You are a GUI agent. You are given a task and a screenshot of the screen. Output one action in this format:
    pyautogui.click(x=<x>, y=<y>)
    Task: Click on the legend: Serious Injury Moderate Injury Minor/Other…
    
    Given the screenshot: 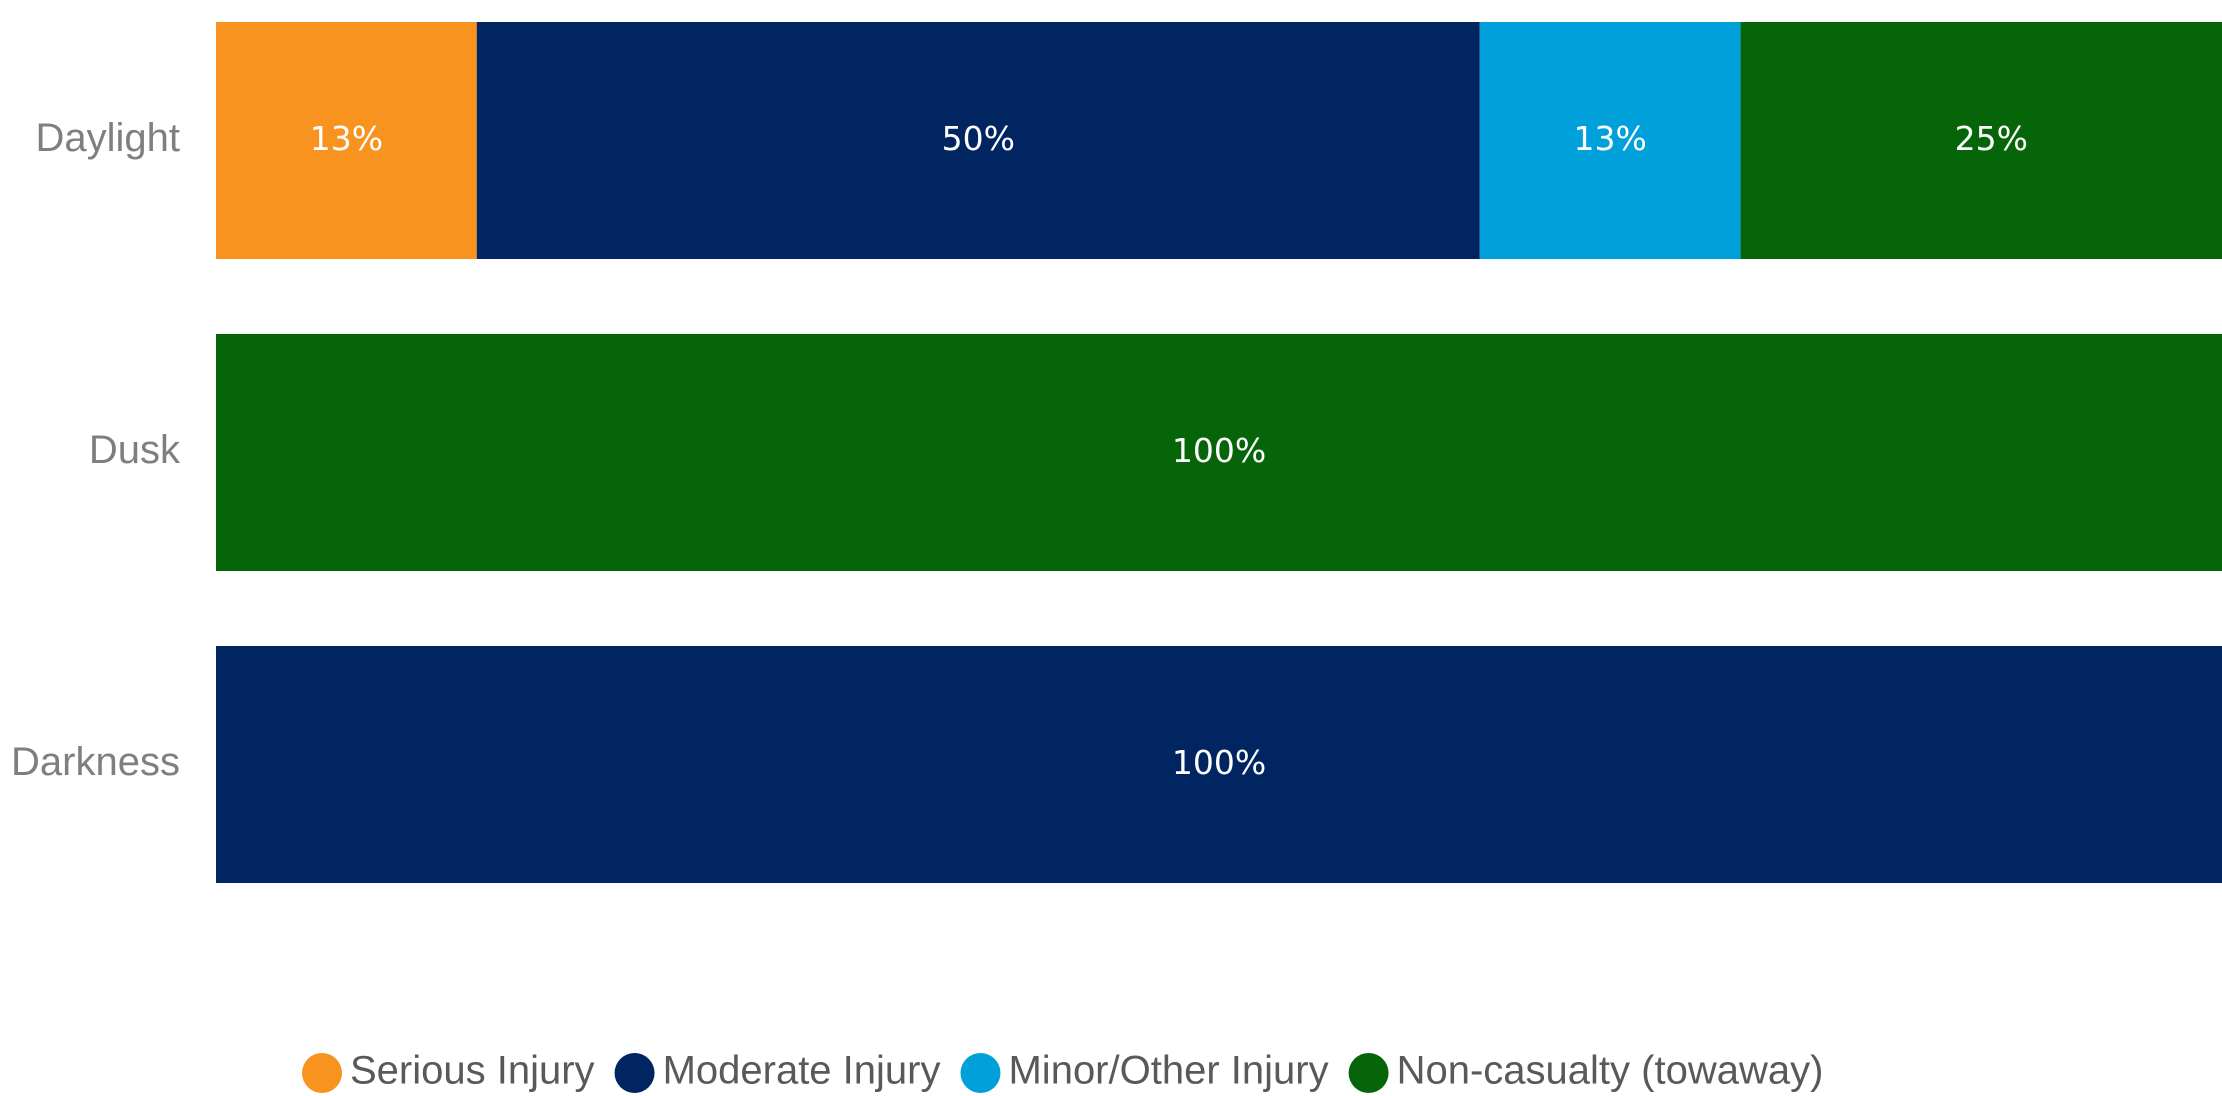 What is the action you would take?
    pyautogui.click(x=1062, y=1071)
    